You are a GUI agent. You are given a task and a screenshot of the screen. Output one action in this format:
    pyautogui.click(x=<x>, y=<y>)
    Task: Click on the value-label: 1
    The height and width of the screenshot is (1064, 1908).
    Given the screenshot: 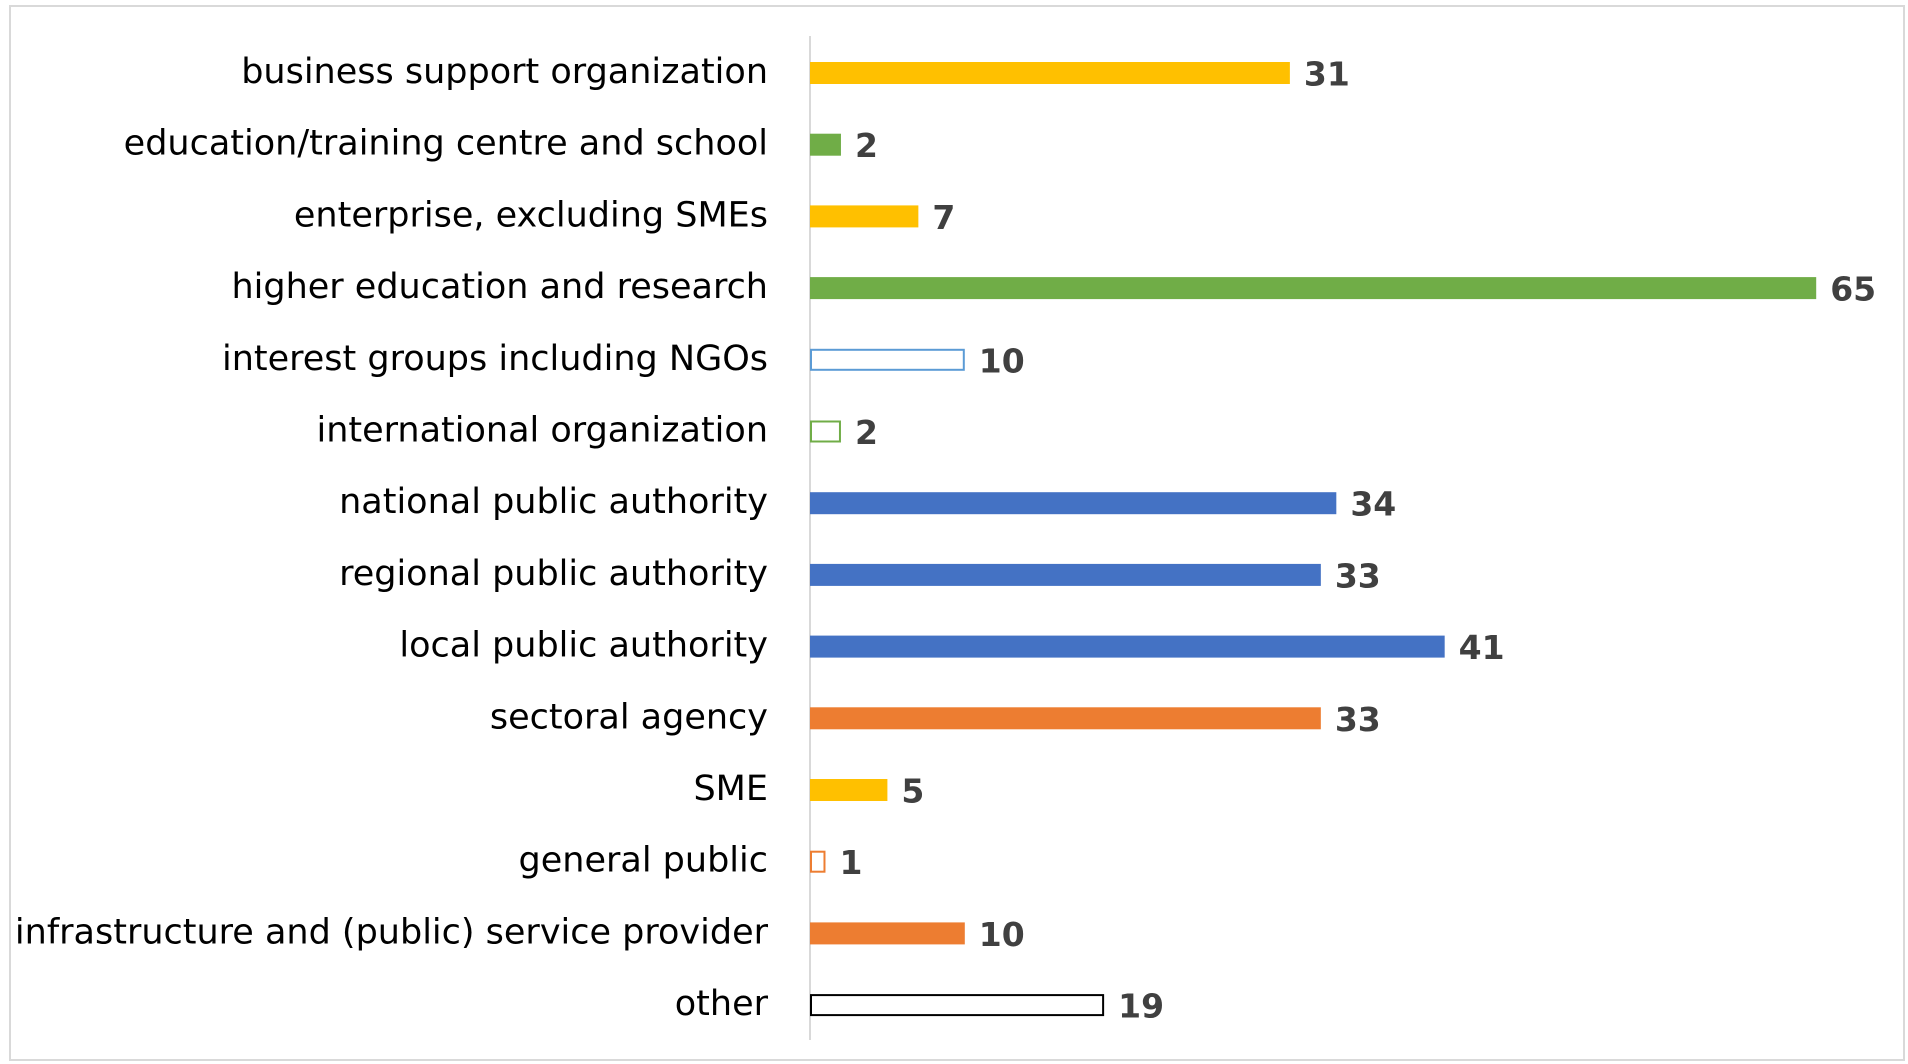 What is the action you would take?
    pyautogui.click(x=850, y=862)
    